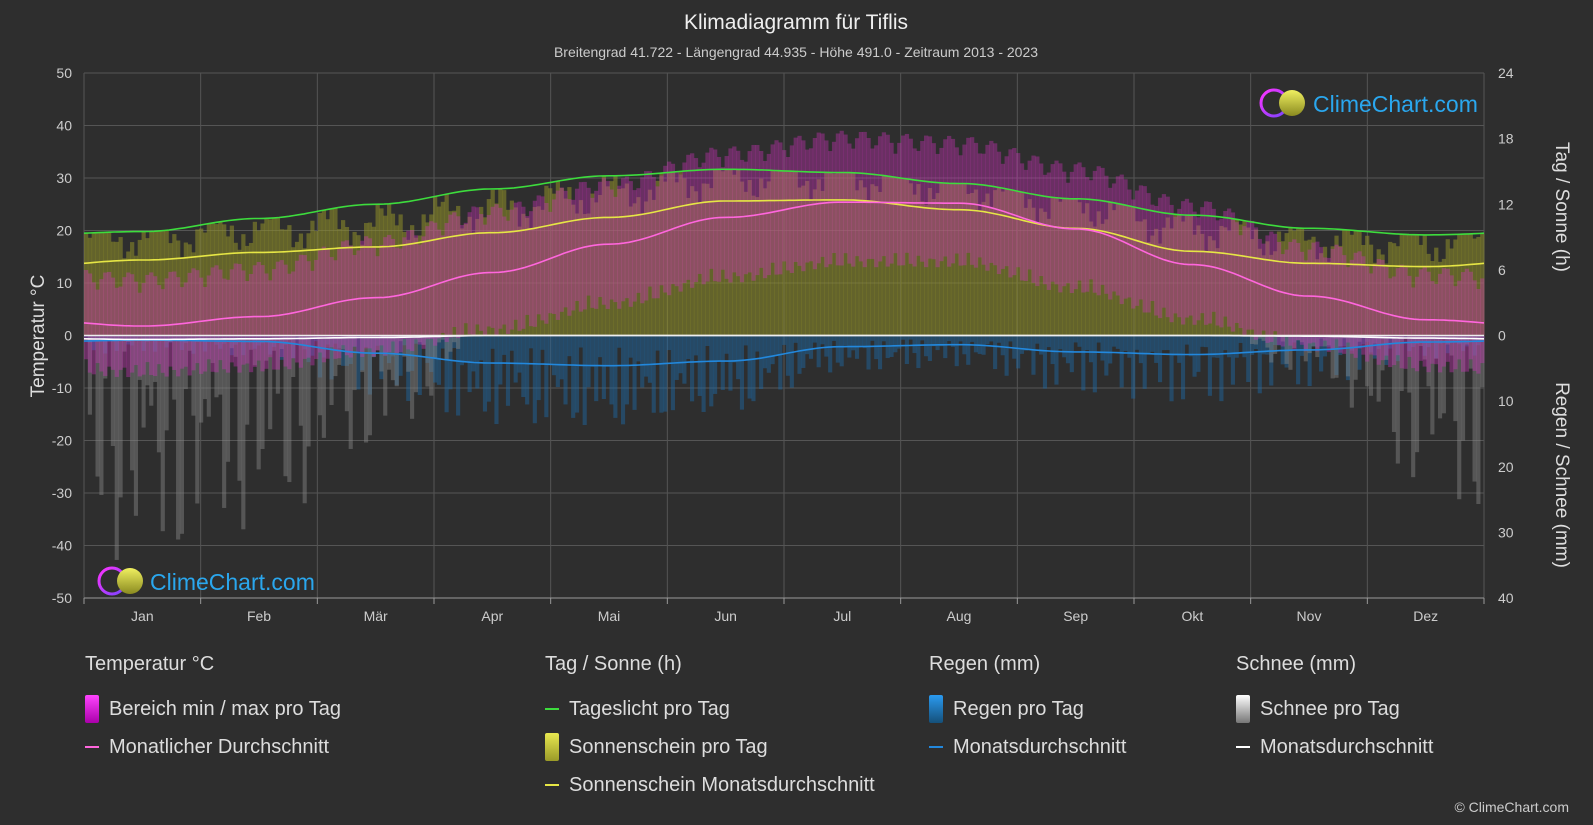 The width and height of the screenshot is (1593, 825). Describe the element at coordinates (722, 784) in the screenshot. I see `legend-sunshine-avg-label: Sonnenschein Monatsdurchschnitt` at that location.